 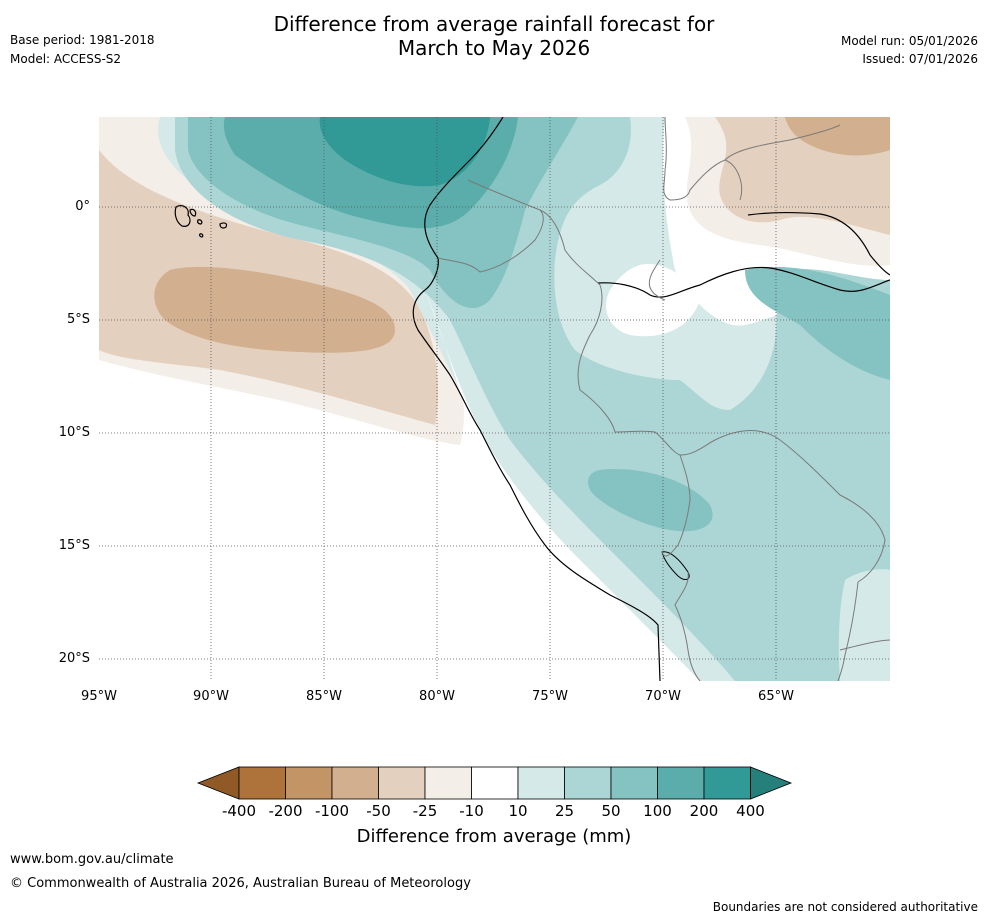 What do you see at coordinates (494, 48) in the screenshot?
I see `title-line-2: March to May 2026` at bounding box center [494, 48].